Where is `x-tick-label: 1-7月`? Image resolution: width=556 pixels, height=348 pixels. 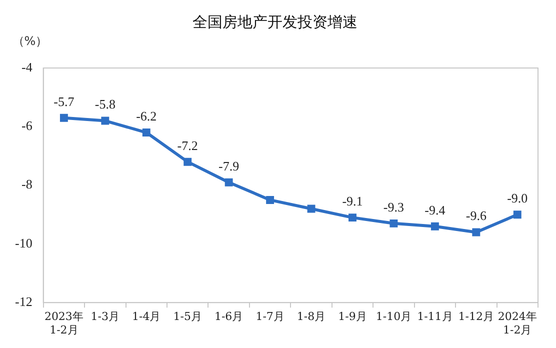 x-tick-label: 1-7月 is located at coordinates (270, 317).